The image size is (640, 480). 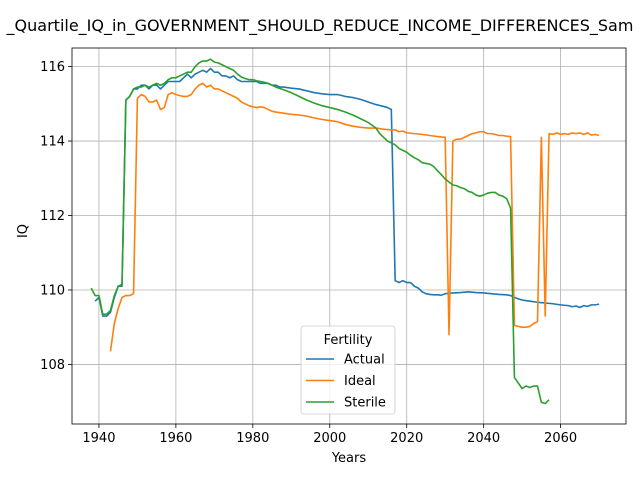 I want to click on x-axis-label: Years, so click(x=349, y=458).